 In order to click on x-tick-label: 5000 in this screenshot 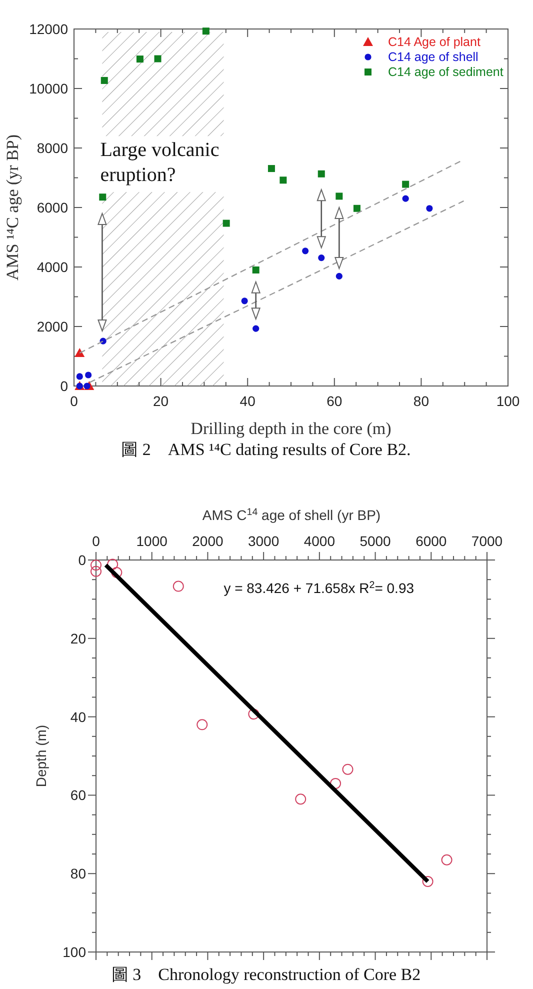, I will do `click(376, 541)`.